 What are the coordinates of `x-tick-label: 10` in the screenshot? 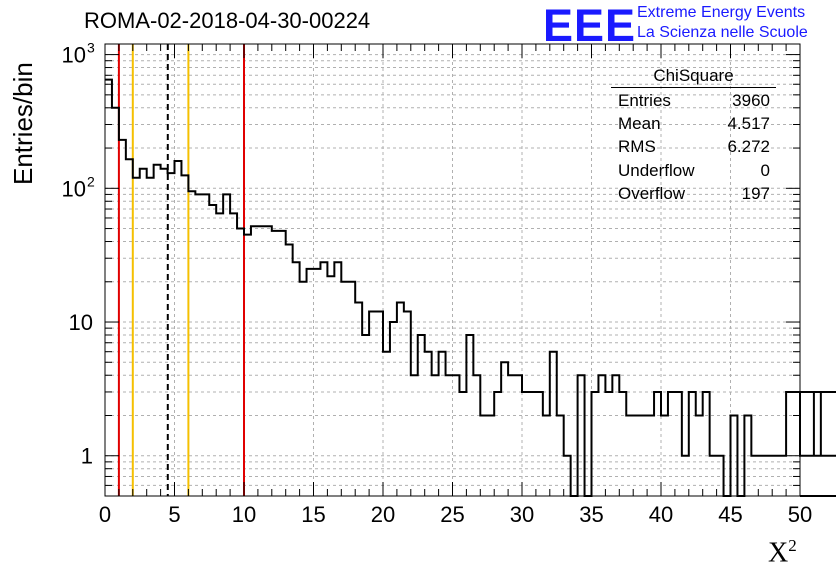 It's located at (244, 514).